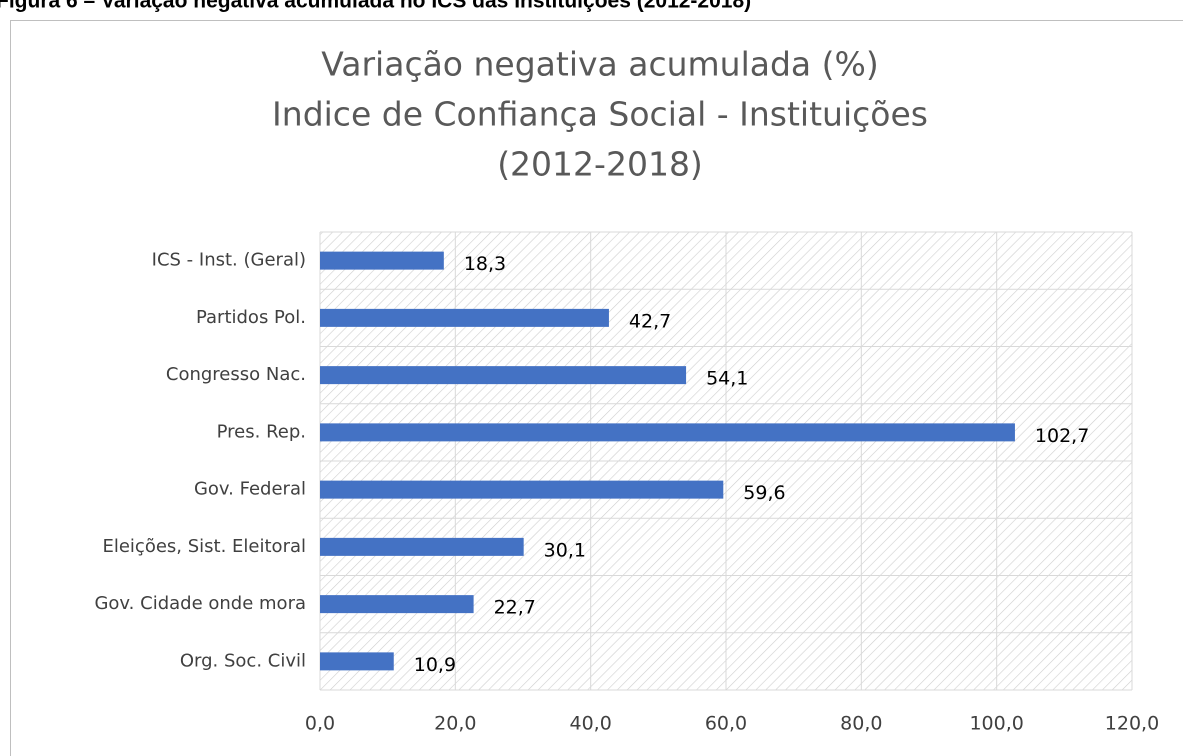 The width and height of the screenshot is (1183, 756). I want to click on value-label: 30,1, so click(565, 550).